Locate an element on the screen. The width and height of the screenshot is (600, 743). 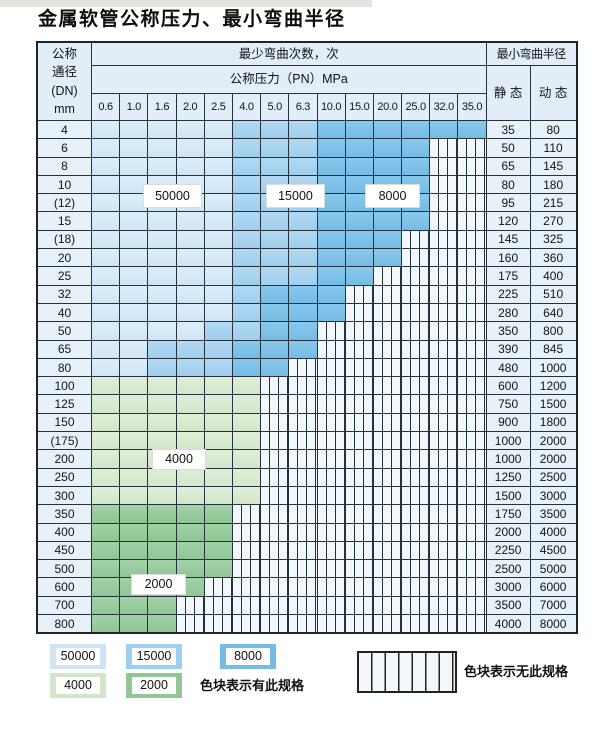
dn-cell: 800 is located at coordinates (64, 624).